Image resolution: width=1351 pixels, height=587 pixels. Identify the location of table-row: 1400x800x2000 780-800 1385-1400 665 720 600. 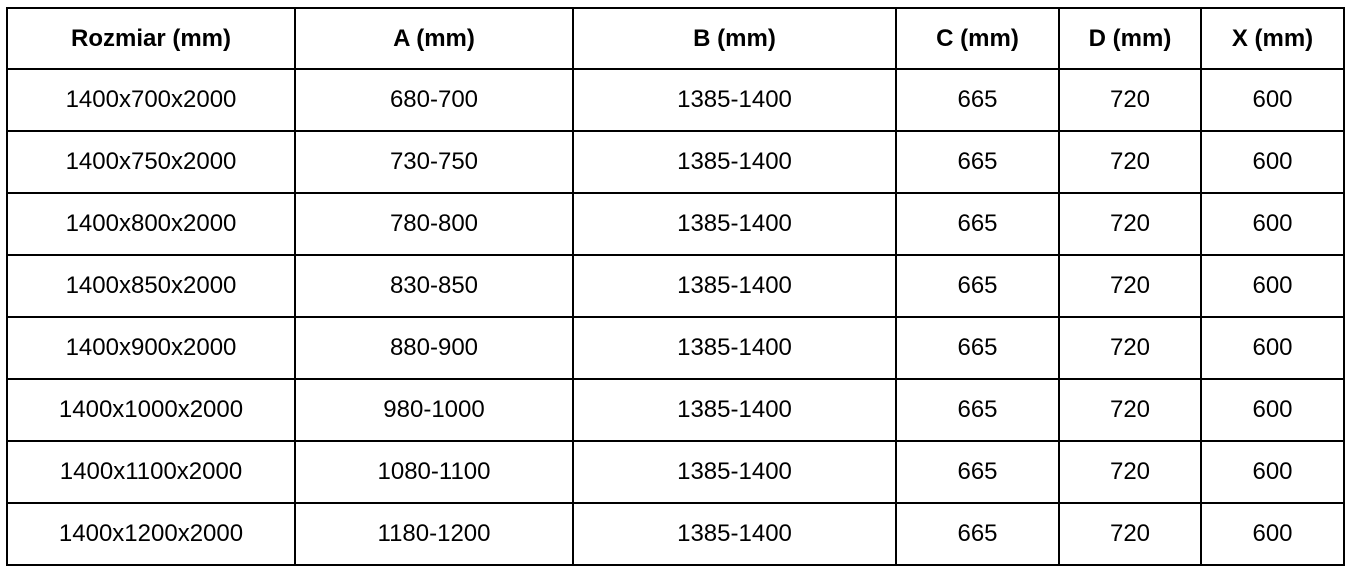
(675, 224).